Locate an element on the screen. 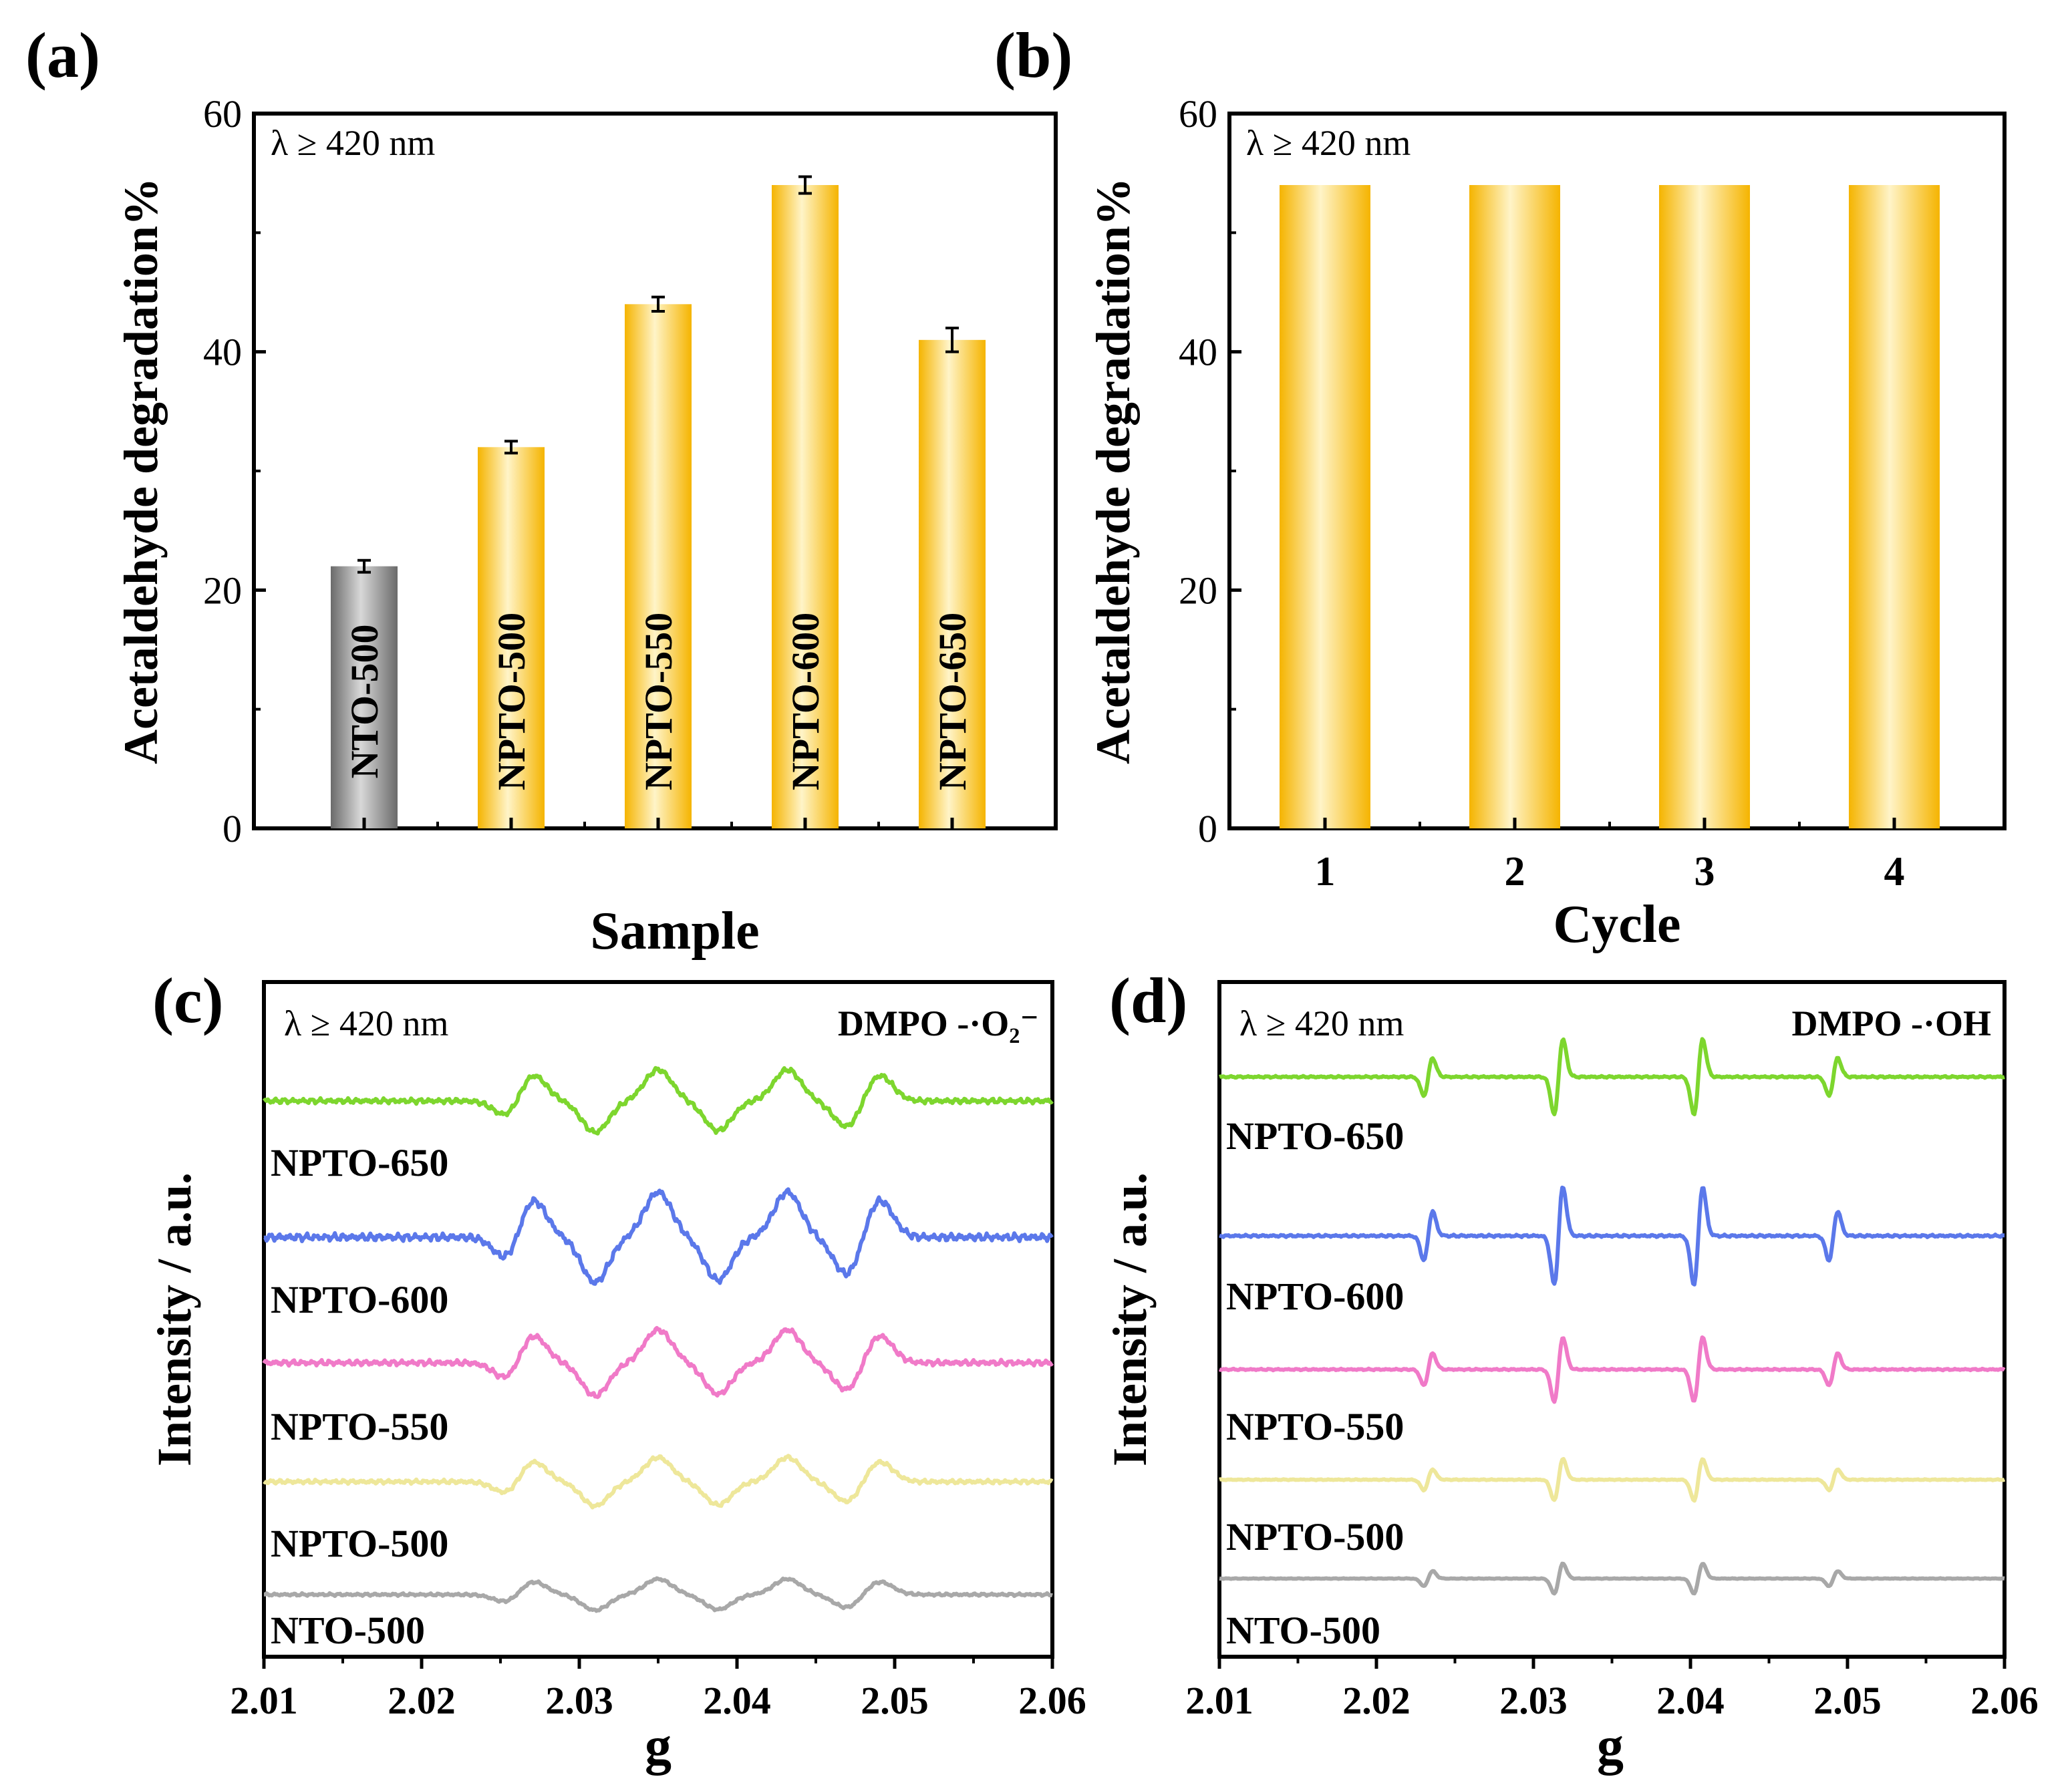 This screenshot has height=1791, width=2072. c-xtick-label: 2.06 is located at coordinates (1052, 1700).